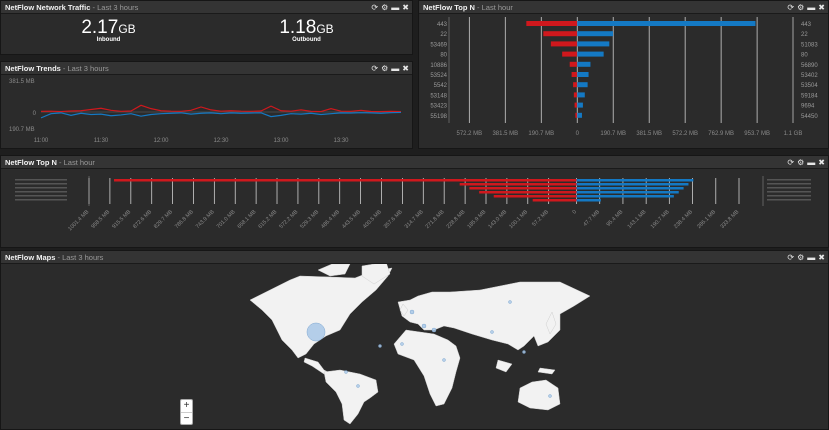 This screenshot has height=430, width=829. Describe the element at coordinates (161, 141) in the screenshot. I see `x-tick-label: 12:00` at that location.